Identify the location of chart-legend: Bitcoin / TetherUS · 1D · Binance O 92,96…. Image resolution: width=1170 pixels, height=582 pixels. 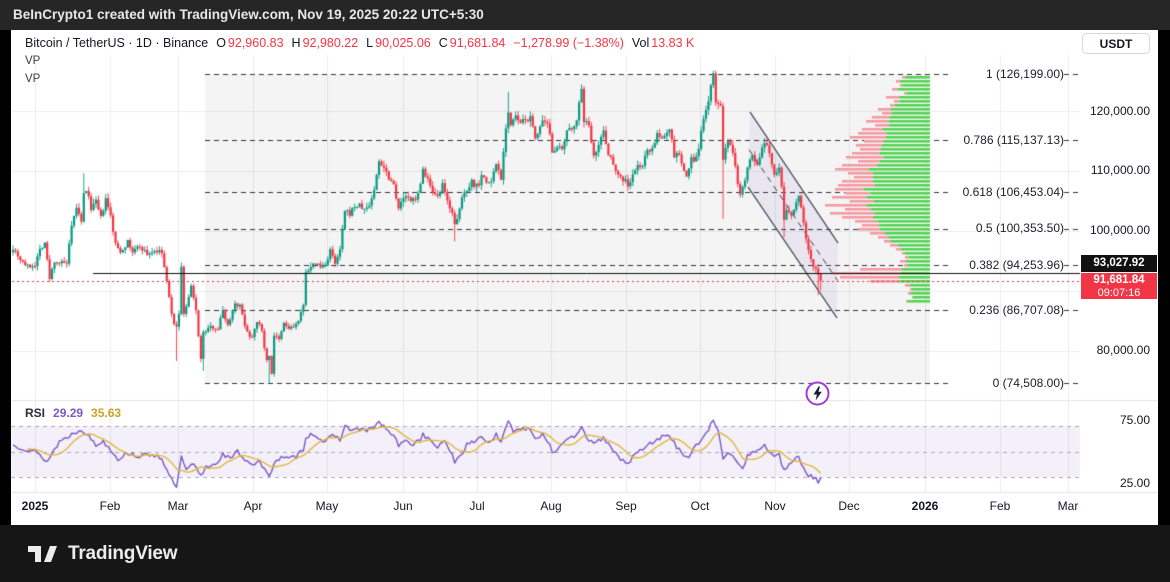
(359, 43).